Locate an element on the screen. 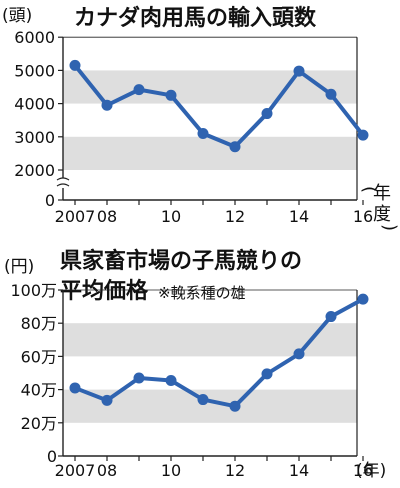 This screenshot has width=400, height=488. chart1-xlabel-char1: 年 is located at coordinates (382, 193).